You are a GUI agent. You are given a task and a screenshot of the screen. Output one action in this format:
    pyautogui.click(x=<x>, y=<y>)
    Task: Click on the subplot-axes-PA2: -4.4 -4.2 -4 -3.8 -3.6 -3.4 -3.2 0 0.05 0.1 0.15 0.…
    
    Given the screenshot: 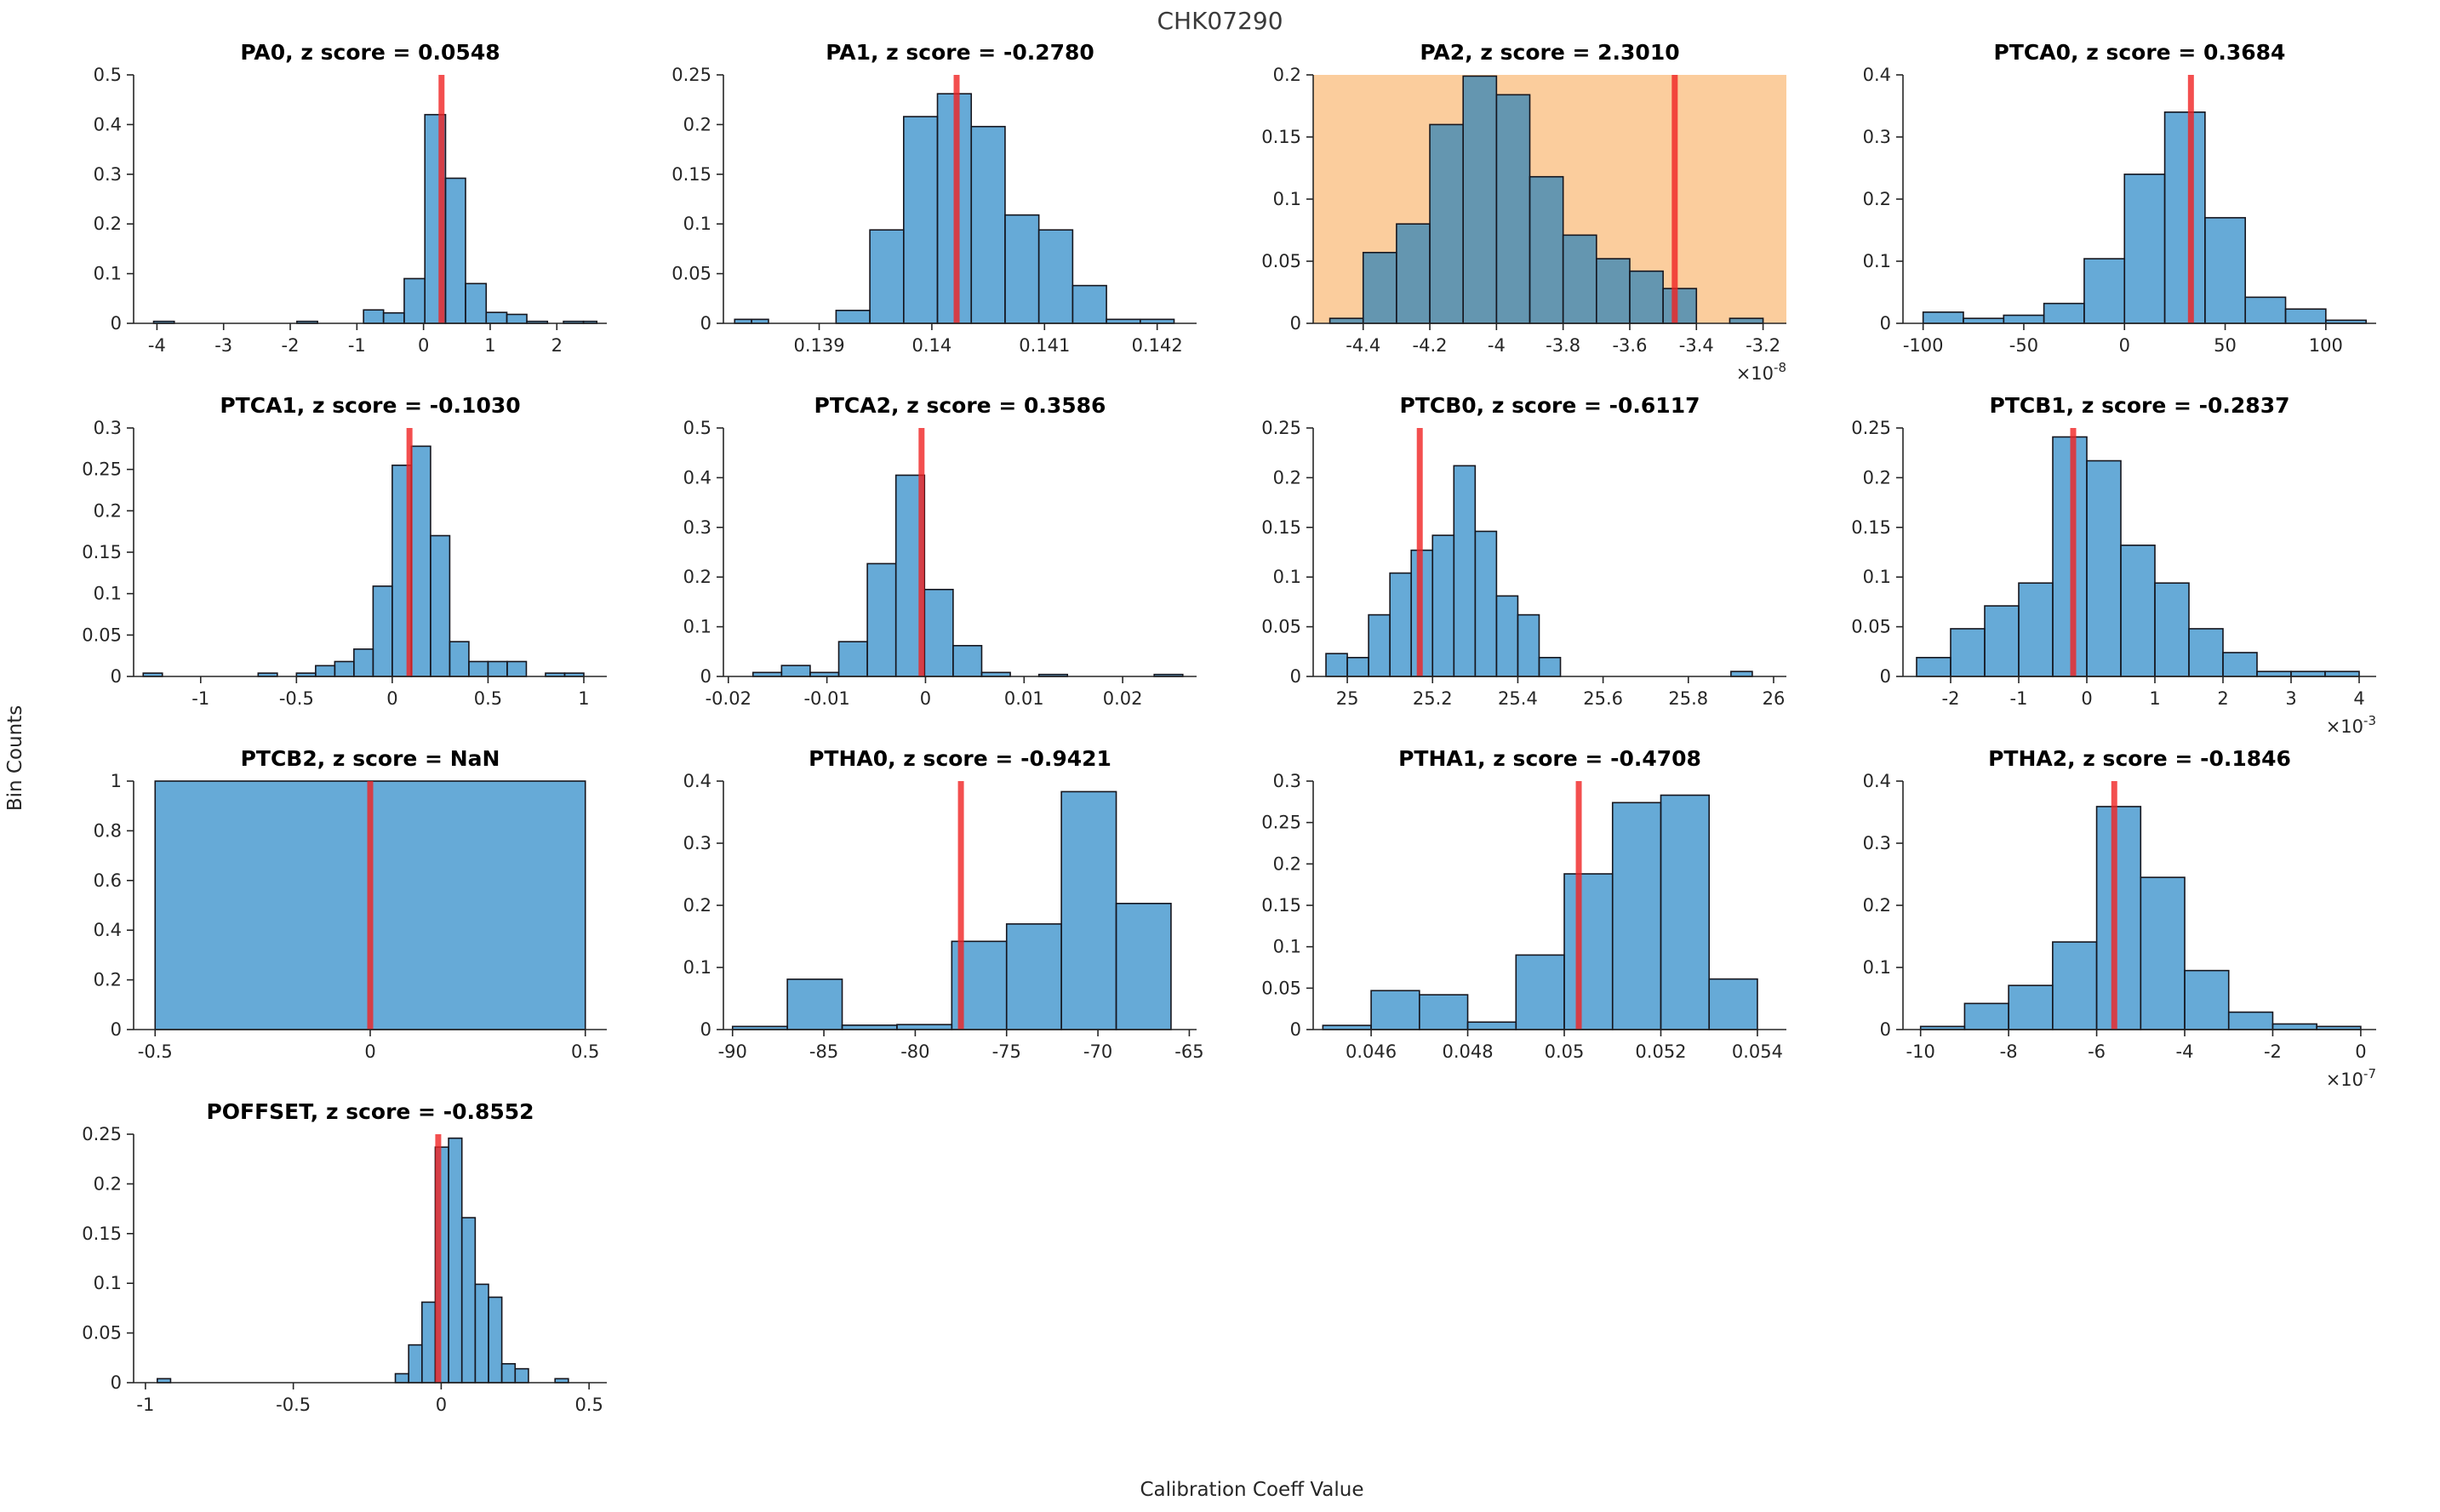 What is the action you would take?
    pyautogui.click(x=1523, y=224)
    